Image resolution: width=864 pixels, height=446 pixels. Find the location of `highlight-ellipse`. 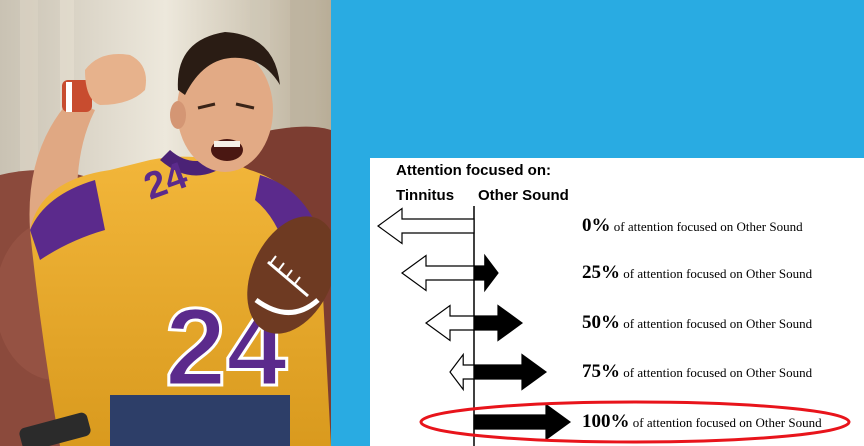

highlight-ellipse is located at coordinates (635, 422).